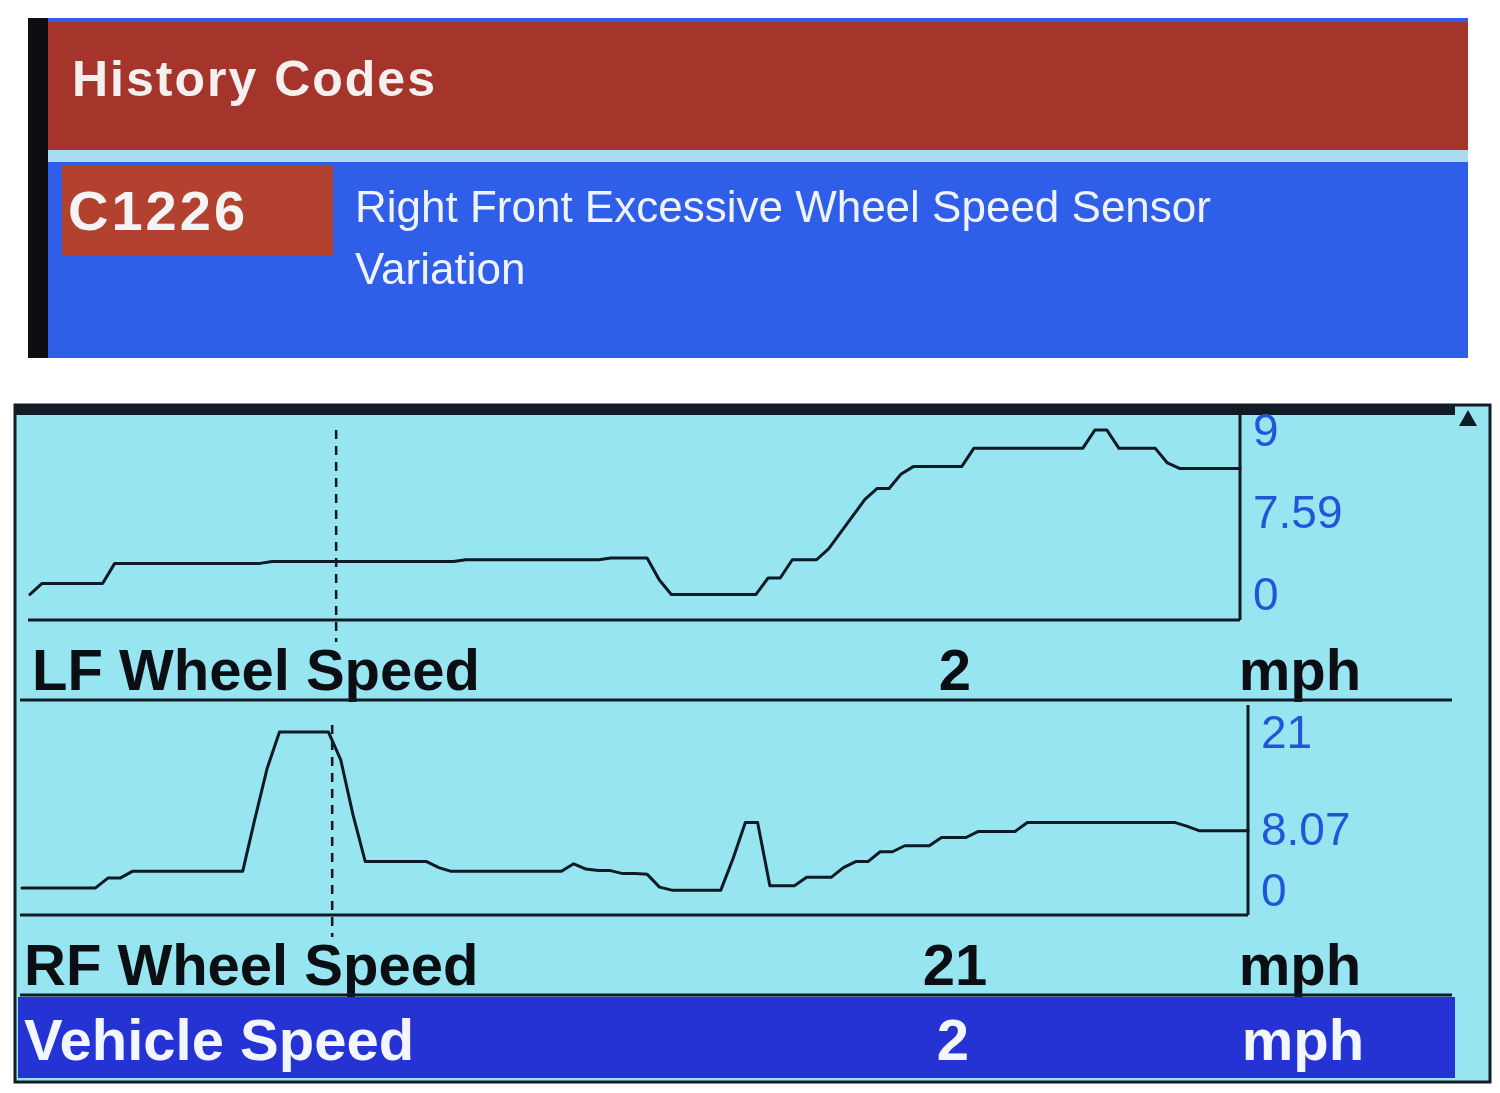  I want to click on text: History Codes, so click(254, 79).